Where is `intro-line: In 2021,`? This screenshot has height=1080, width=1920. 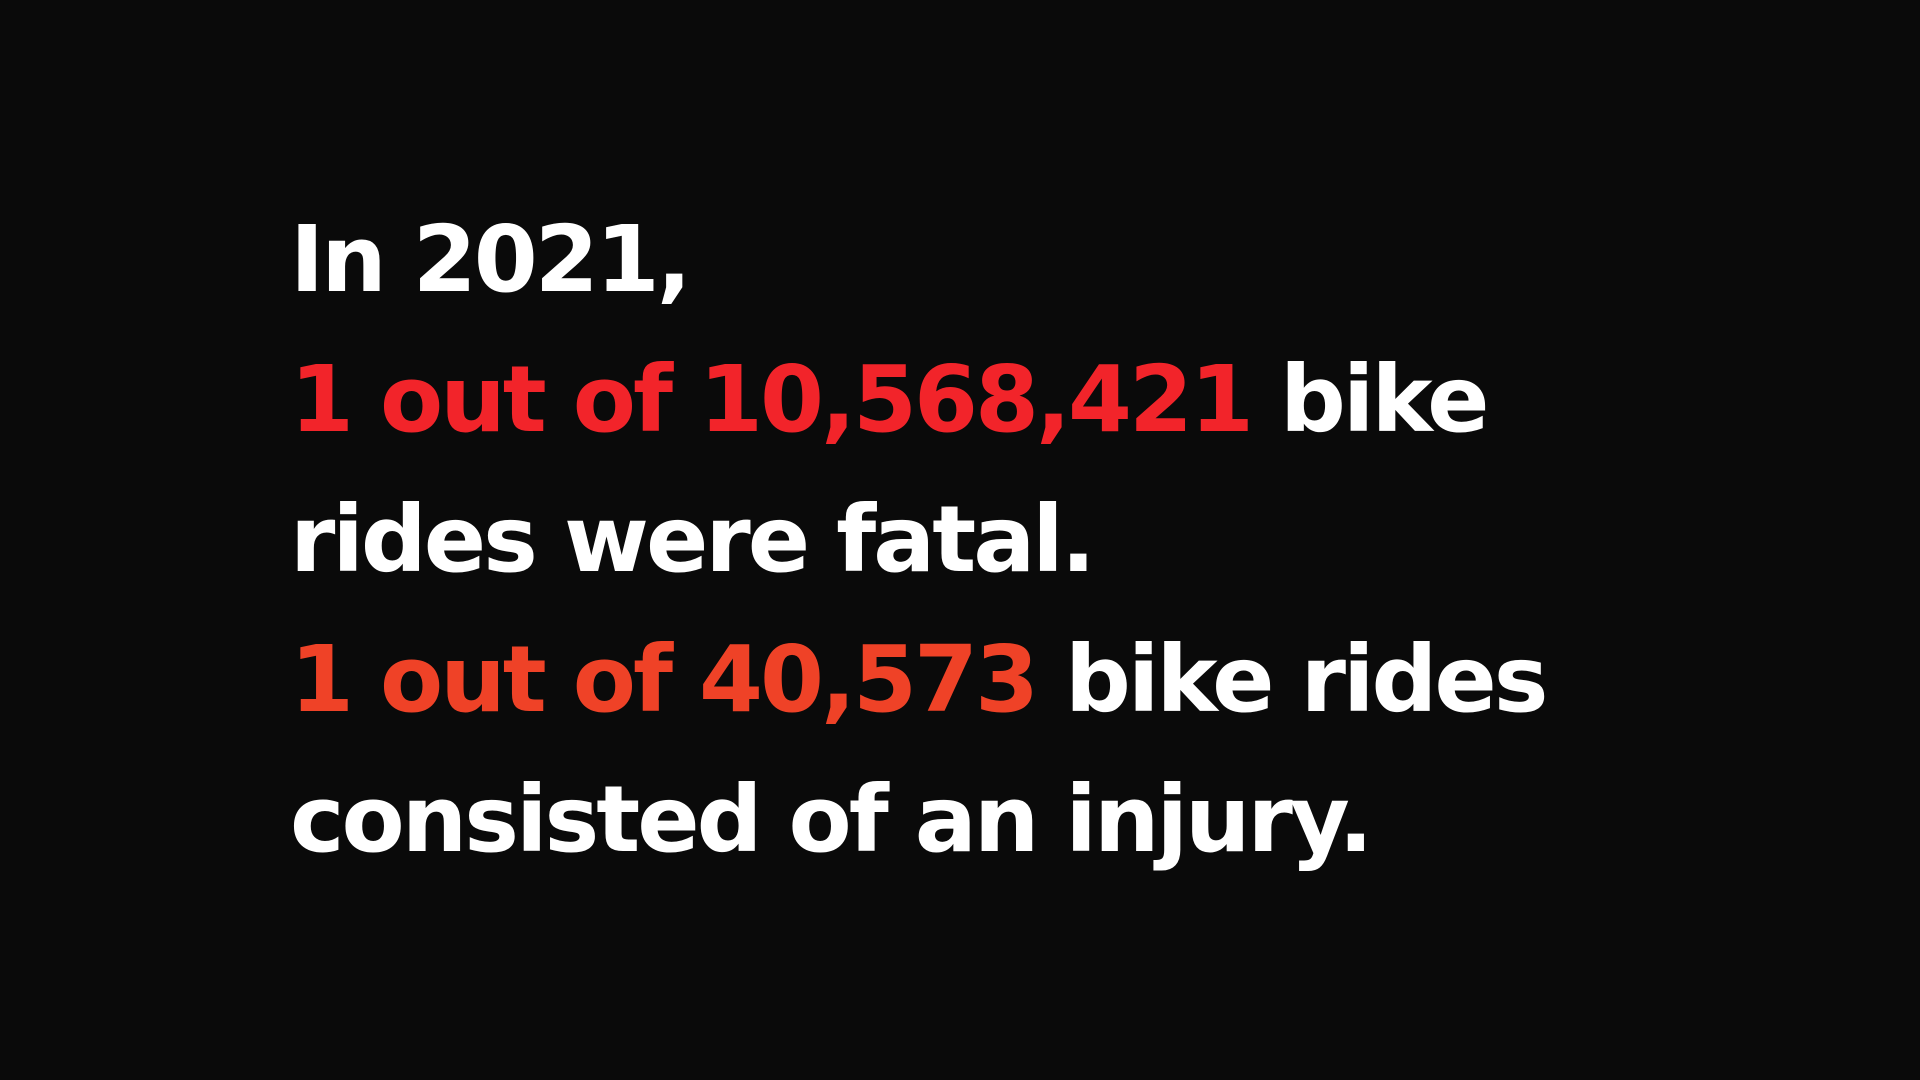 intro-line: In 2021, is located at coordinates (491, 259).